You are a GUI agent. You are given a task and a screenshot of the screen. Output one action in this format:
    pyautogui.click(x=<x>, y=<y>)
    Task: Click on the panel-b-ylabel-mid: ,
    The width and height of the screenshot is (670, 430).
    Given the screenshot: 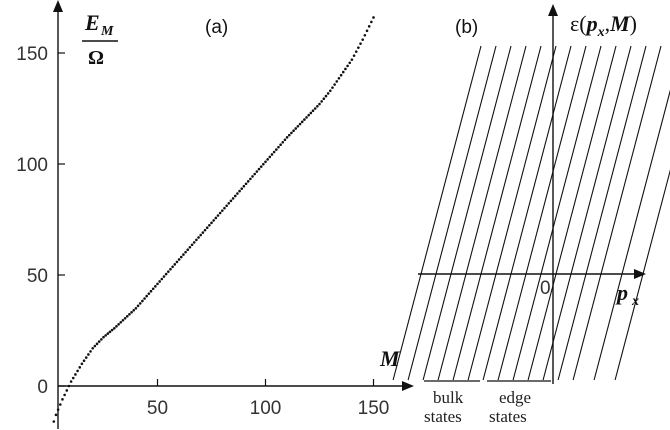 What is the action you would take?
    pyautogui.click(x=608, y=23)
    